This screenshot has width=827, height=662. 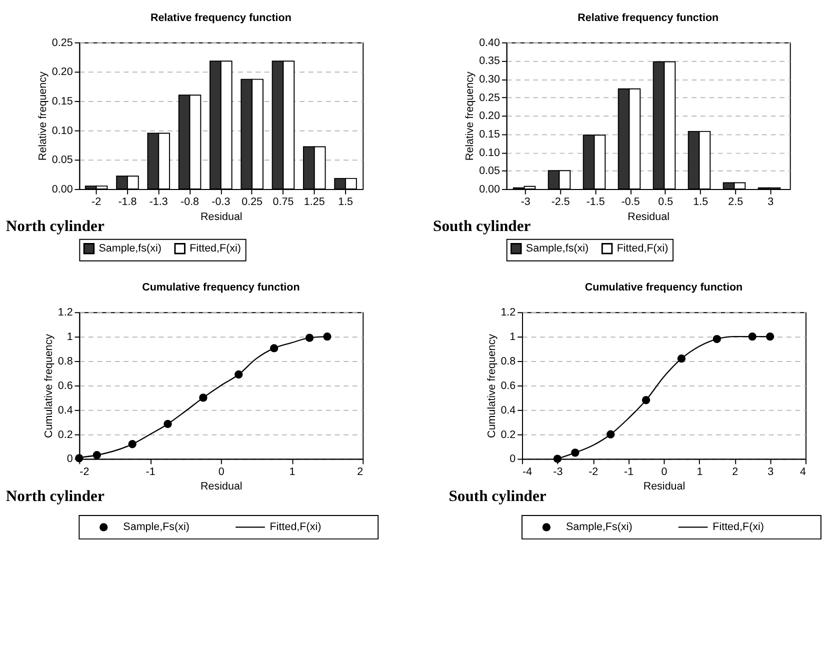 What do you see at coordinates (560, 202) in the screenshot?
I see `x-tick-label: -2.5` at bounding box center [560, 202].